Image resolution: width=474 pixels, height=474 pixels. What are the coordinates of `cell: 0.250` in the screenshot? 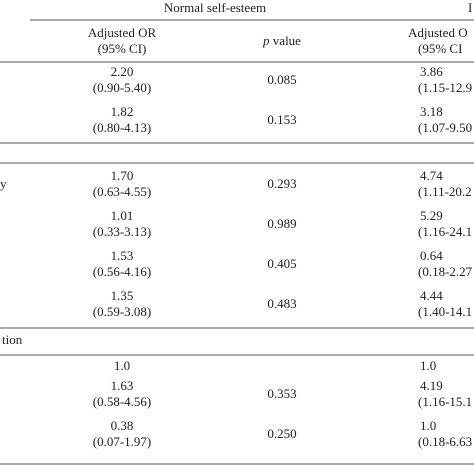 It's located at (281, 433).